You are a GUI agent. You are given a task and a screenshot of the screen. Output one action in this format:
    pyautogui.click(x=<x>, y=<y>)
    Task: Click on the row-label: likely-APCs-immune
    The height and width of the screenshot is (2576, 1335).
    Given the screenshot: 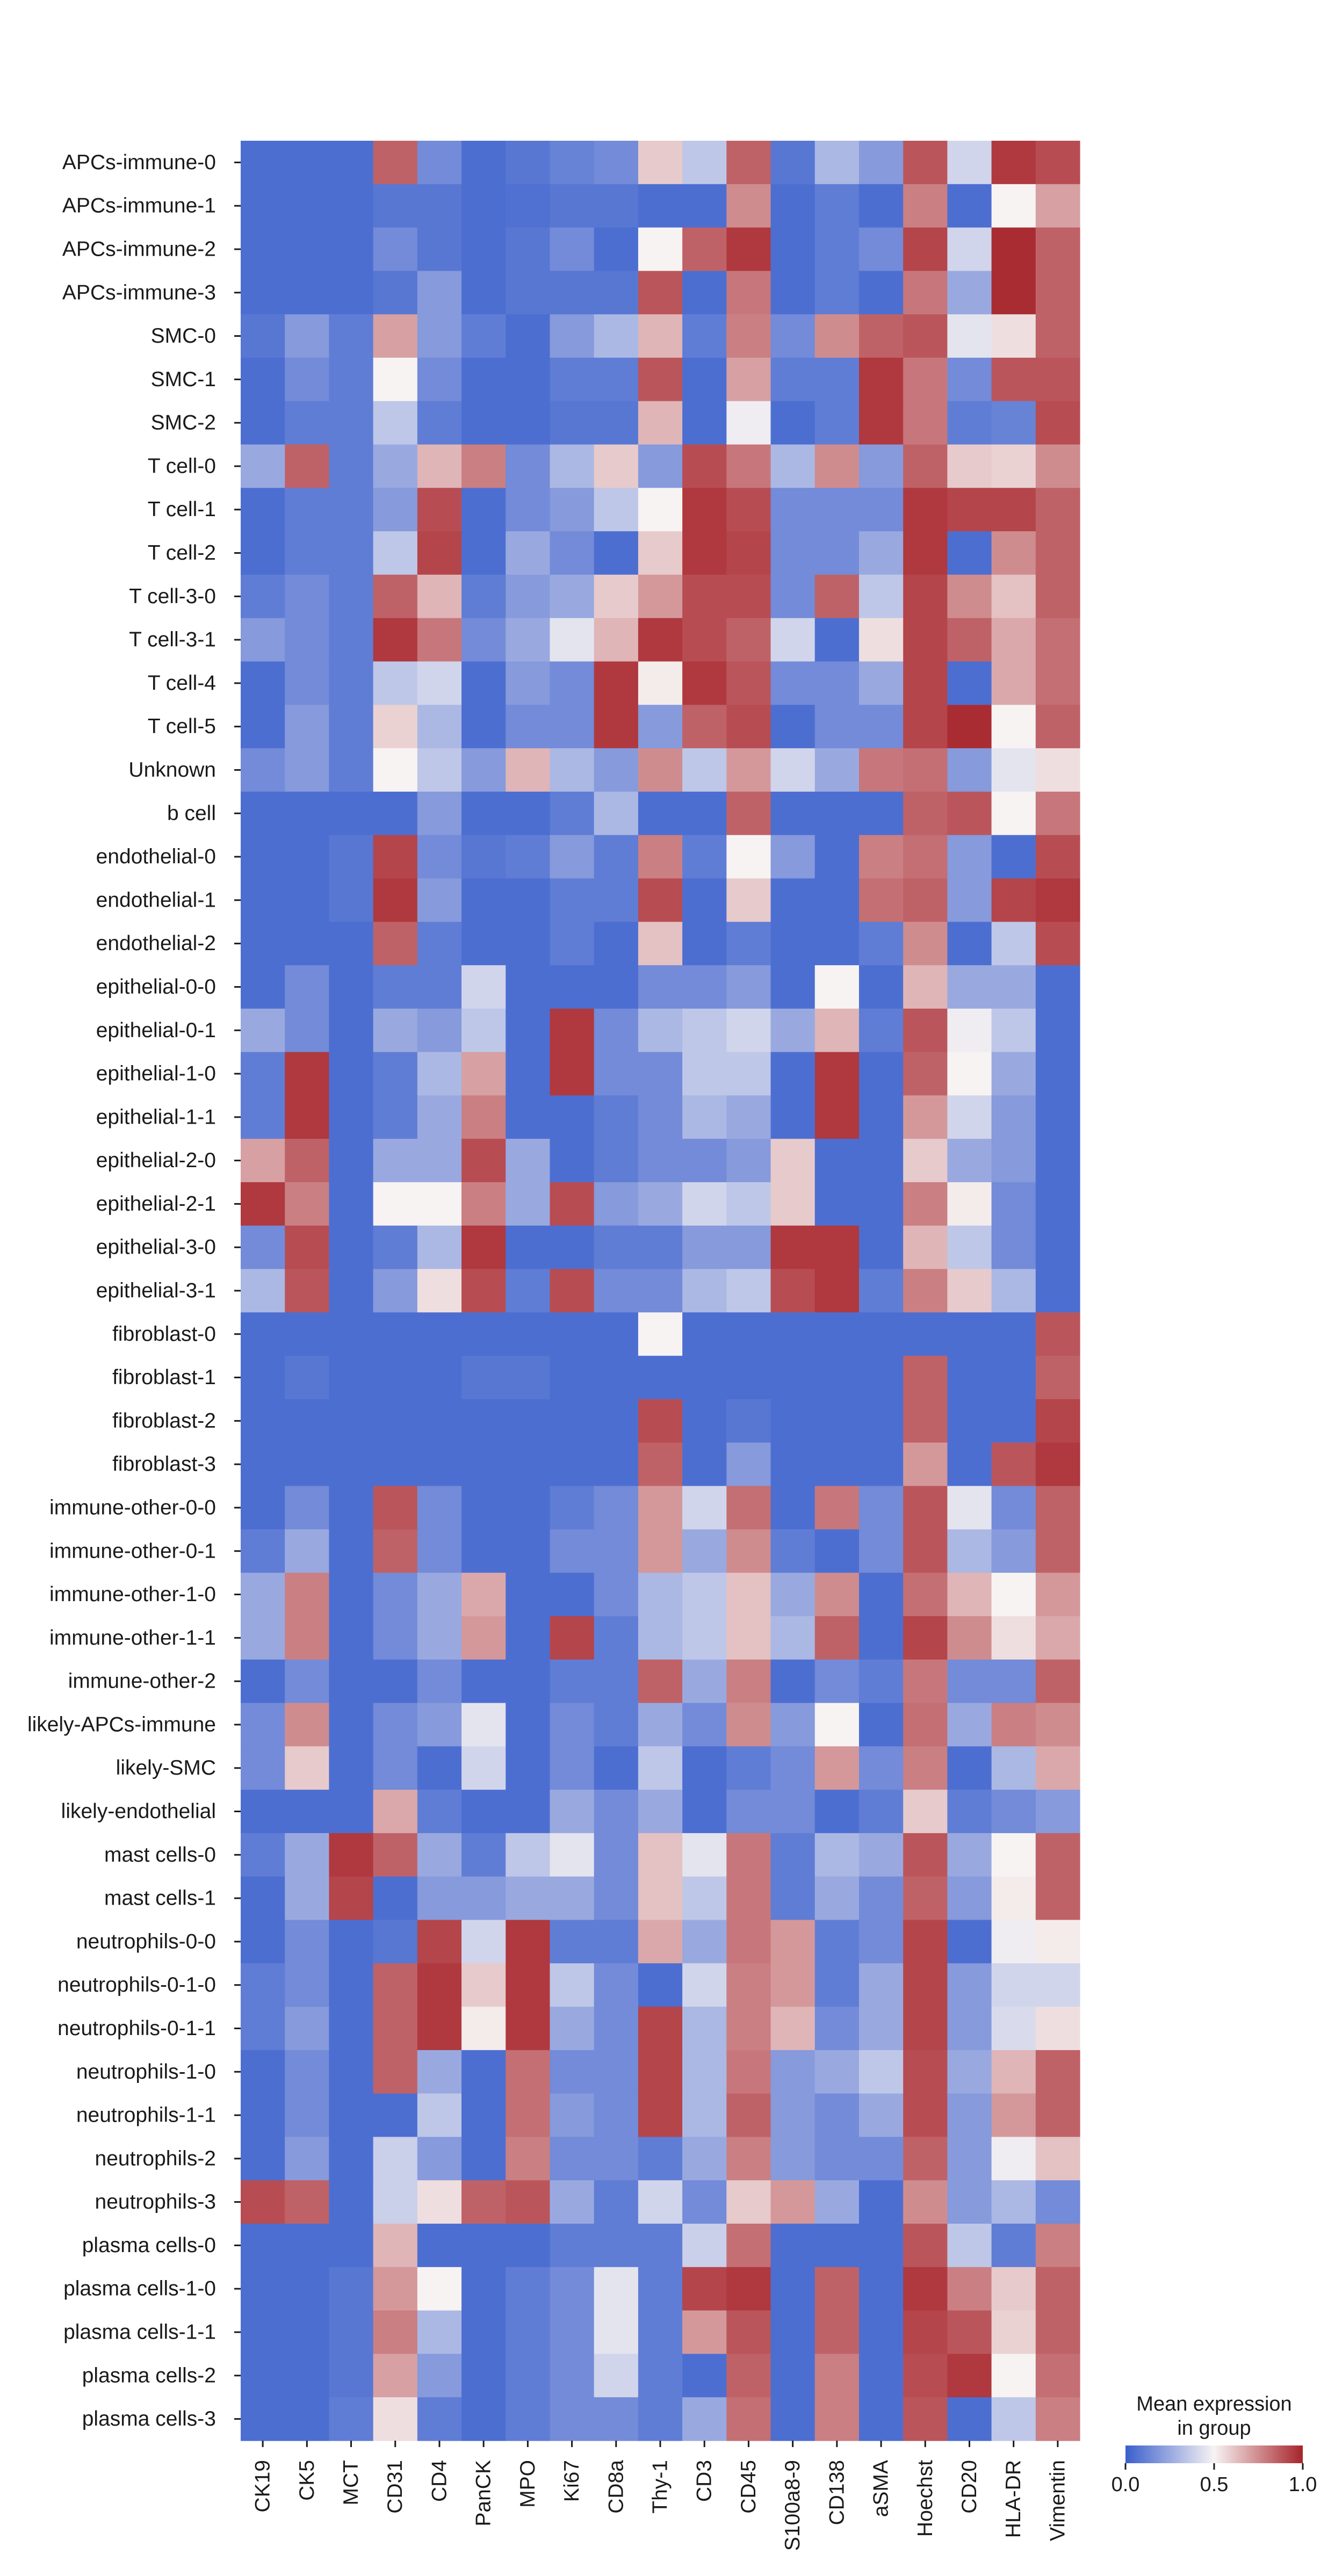 What is the action you would take?
    pyautogui.click(x=121, y=1724)
    